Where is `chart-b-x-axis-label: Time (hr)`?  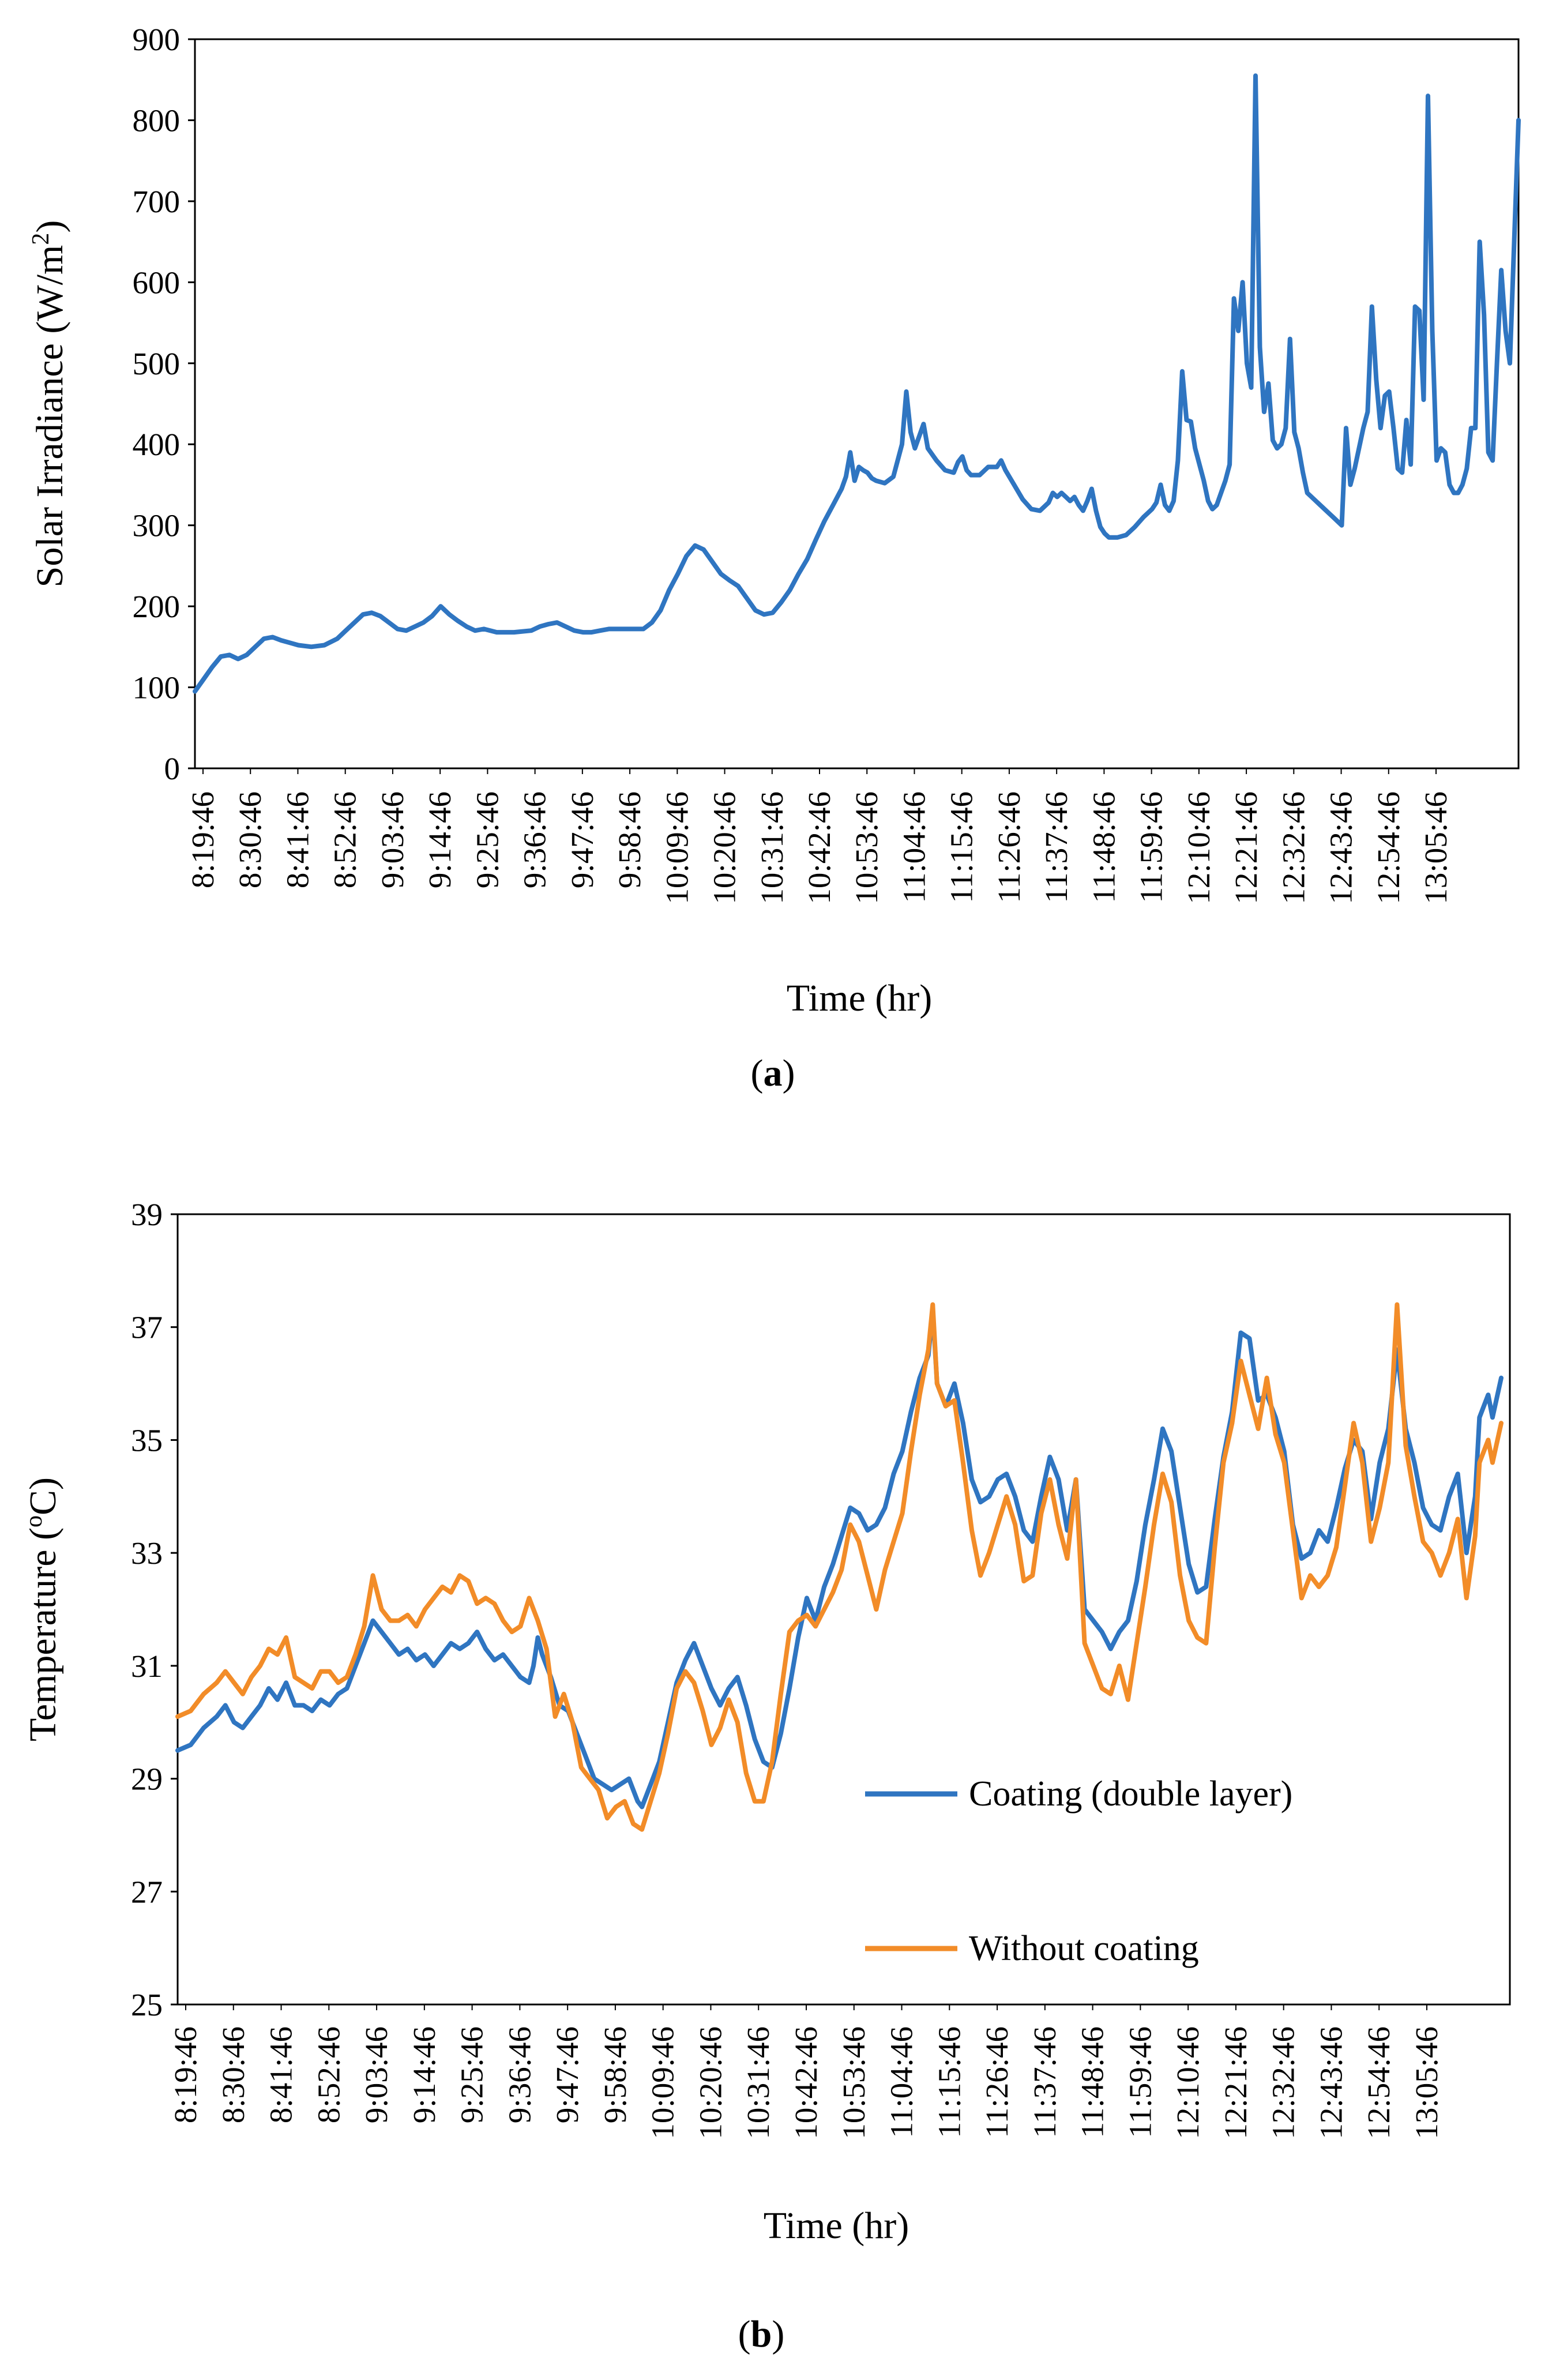 chart-b-x-axis-label: Time (hr) is located at coordinates (836, 2226).